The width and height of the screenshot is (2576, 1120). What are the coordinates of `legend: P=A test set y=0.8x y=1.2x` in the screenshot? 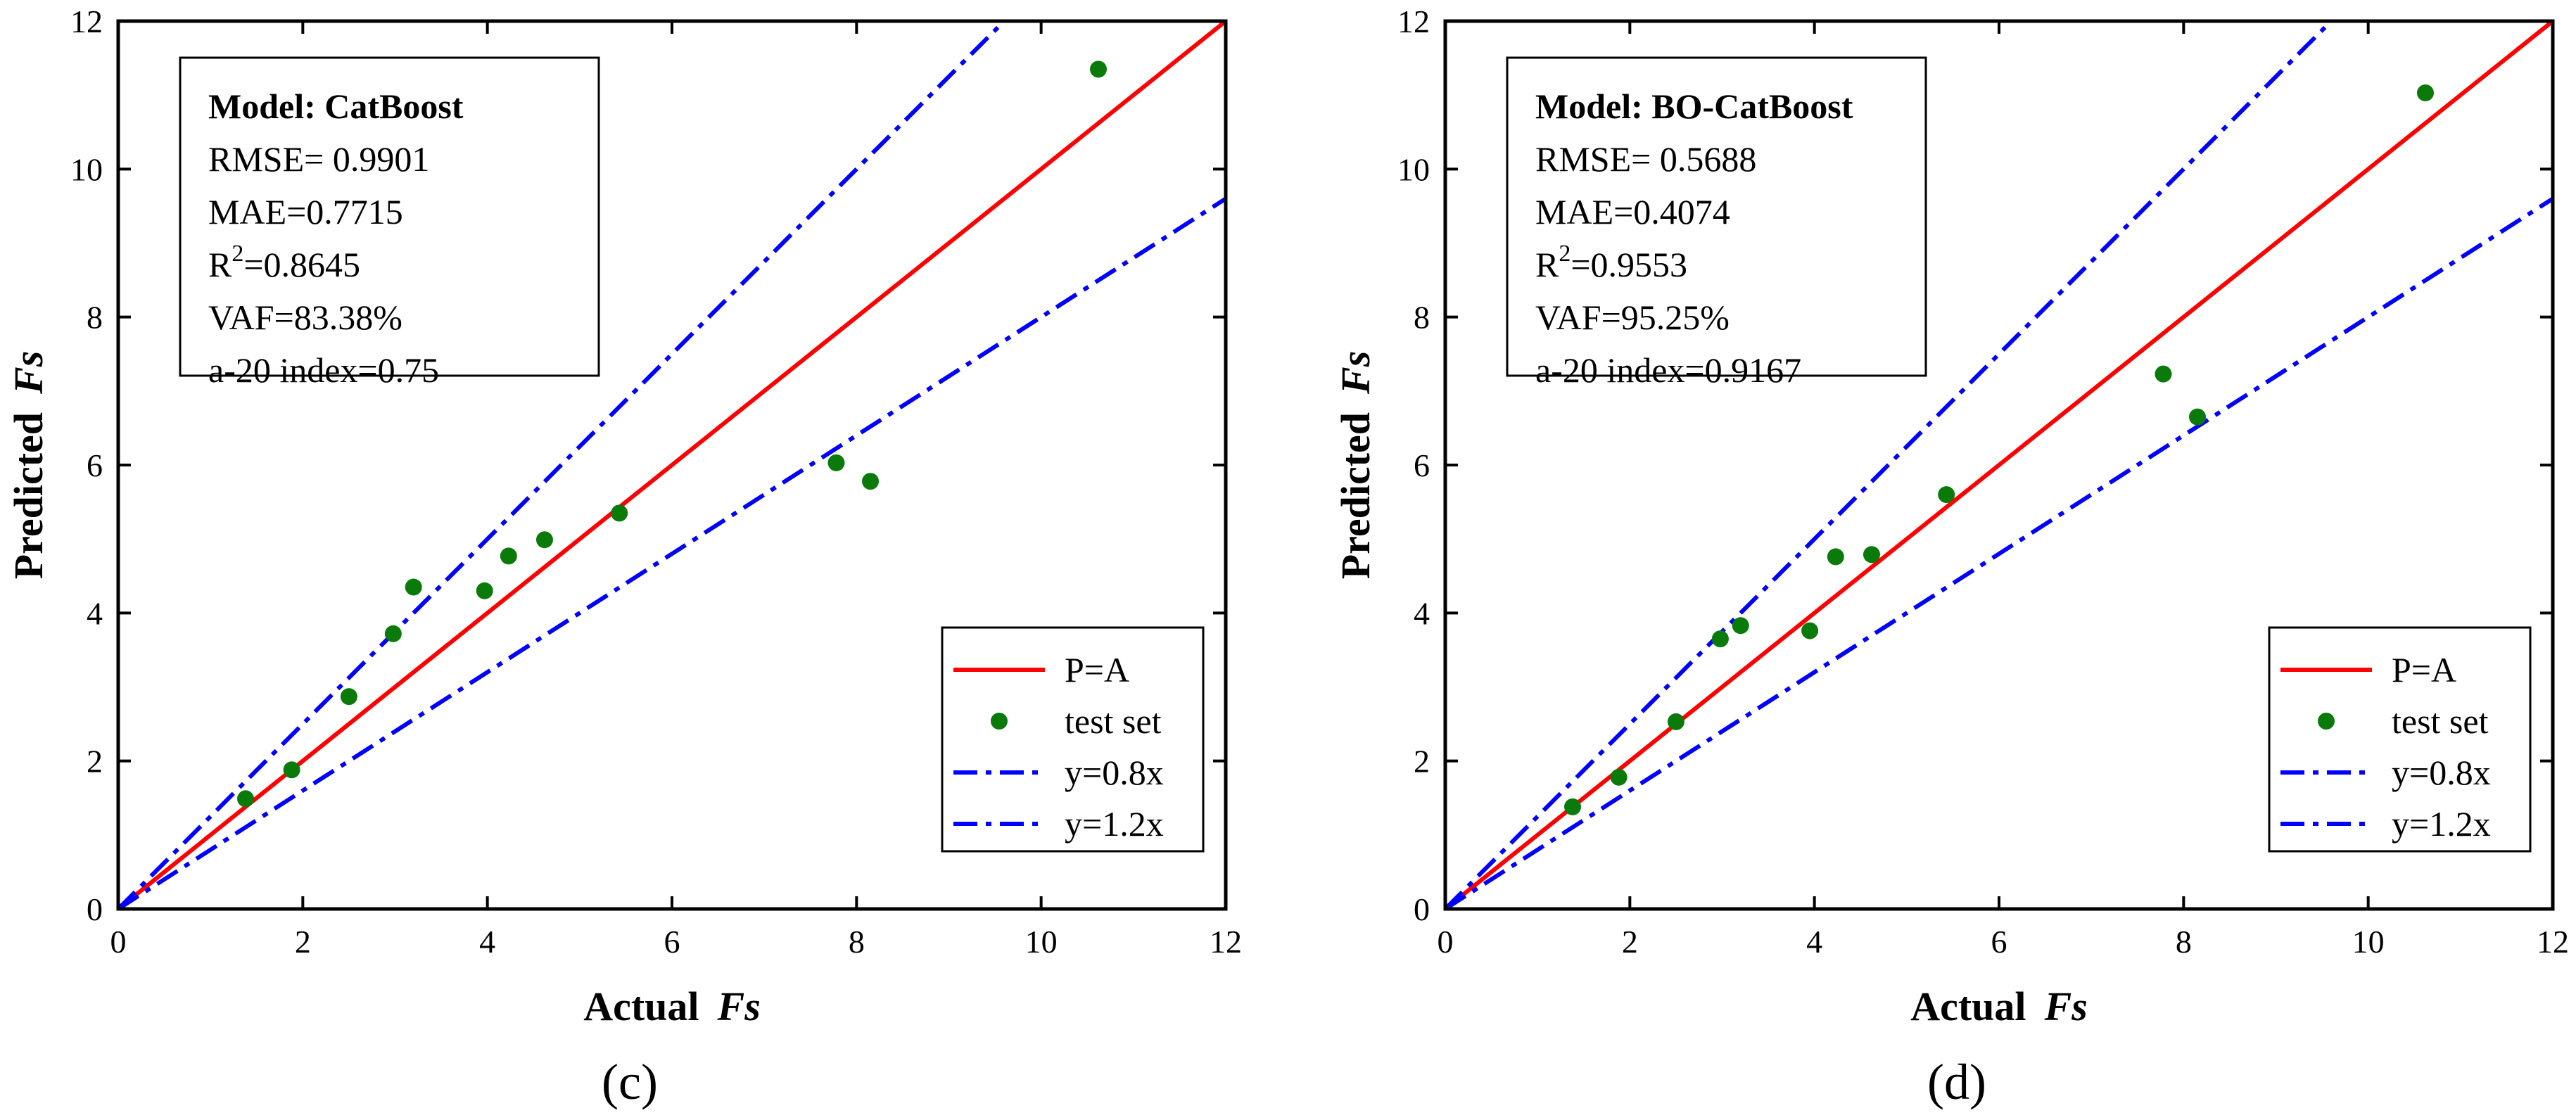 It's located at (1073, 740).